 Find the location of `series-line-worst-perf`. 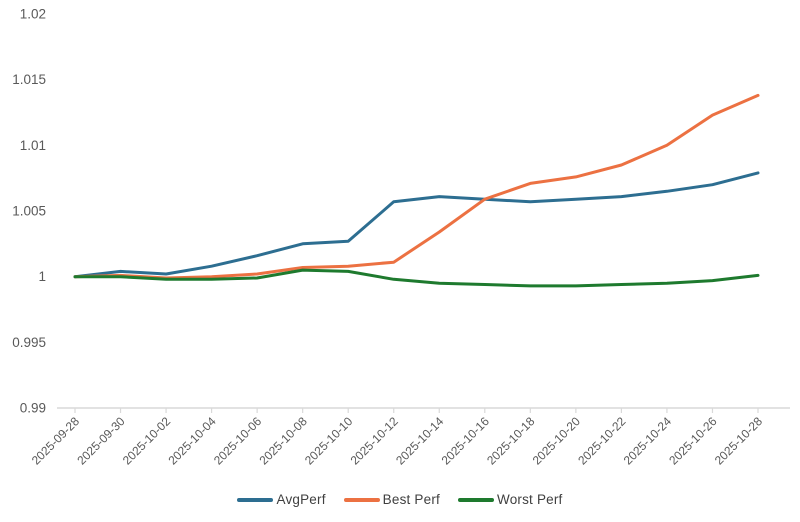

series-line-worst-perf is located at coordinates (416, 278).